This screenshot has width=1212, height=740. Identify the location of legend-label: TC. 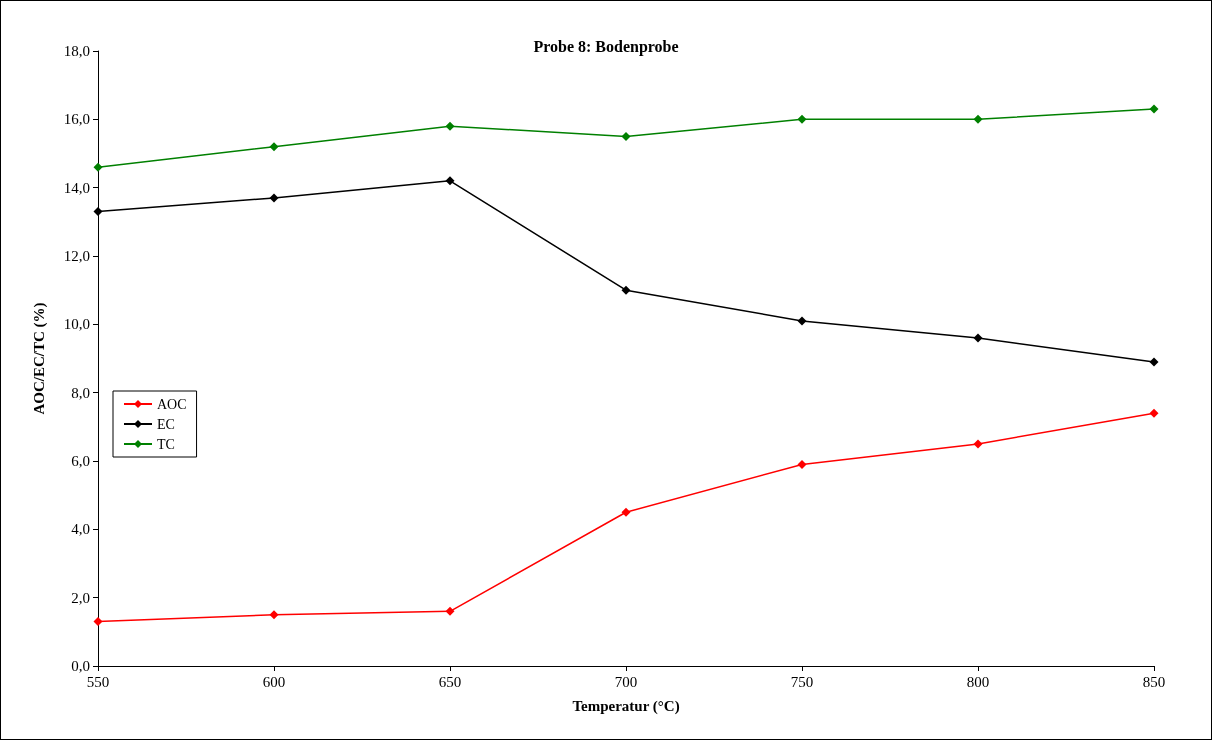
(166, 444).